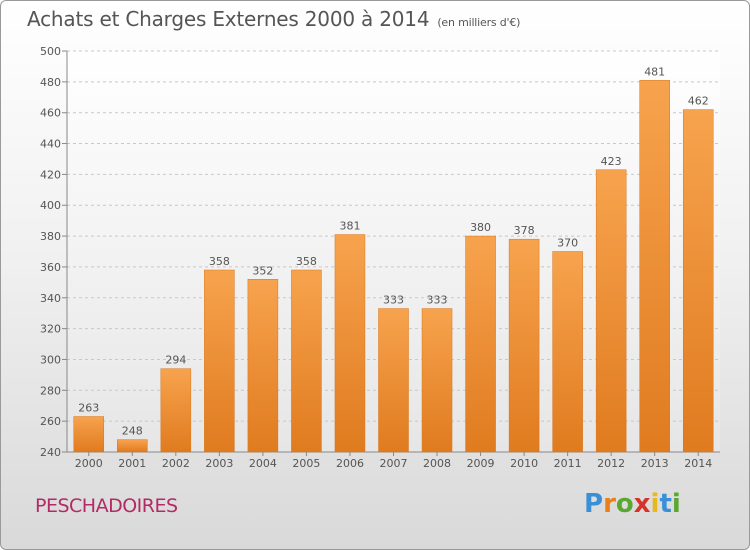 This screenshot has width=750, height=550. I want to click on x-tick-label: 2009, so click(481, 463).